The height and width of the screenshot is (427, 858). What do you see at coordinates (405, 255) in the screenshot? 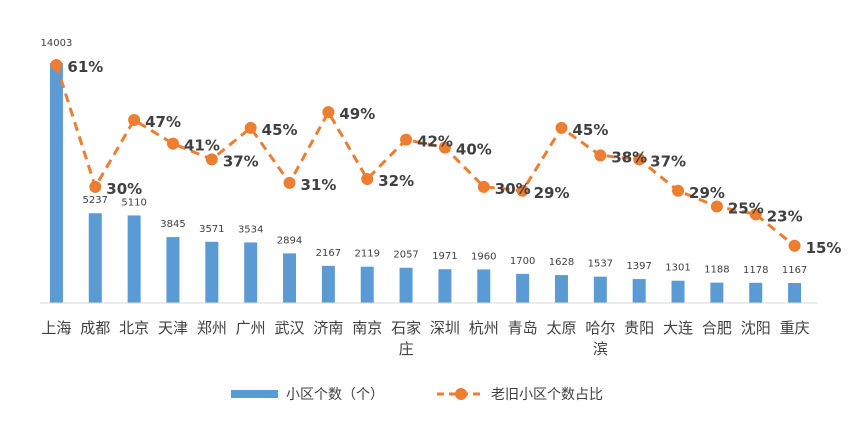
I see `bar-value-label-9: 2057` at bounding box center [405, 255].